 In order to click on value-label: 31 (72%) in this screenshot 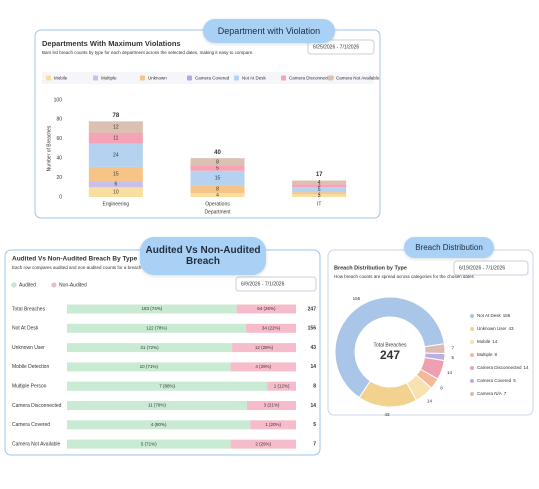, I will do `click(149, 347)`.